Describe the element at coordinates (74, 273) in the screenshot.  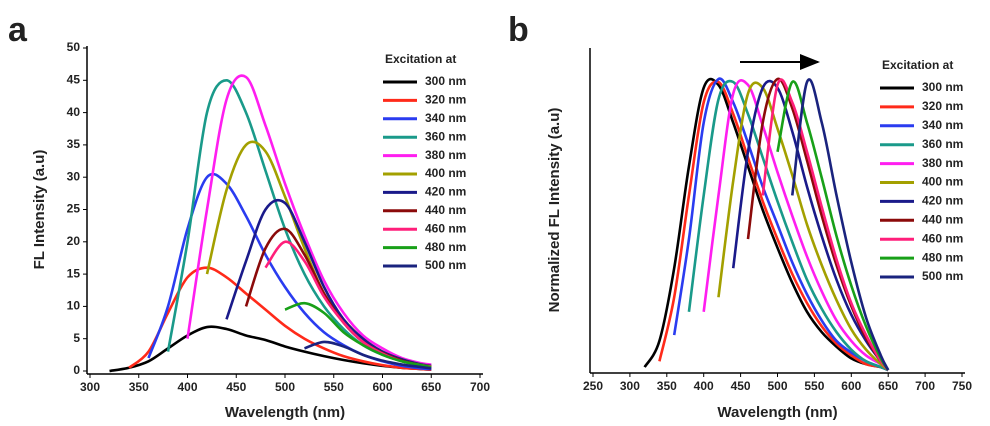
I see `y-tick-label: 15` at that location.